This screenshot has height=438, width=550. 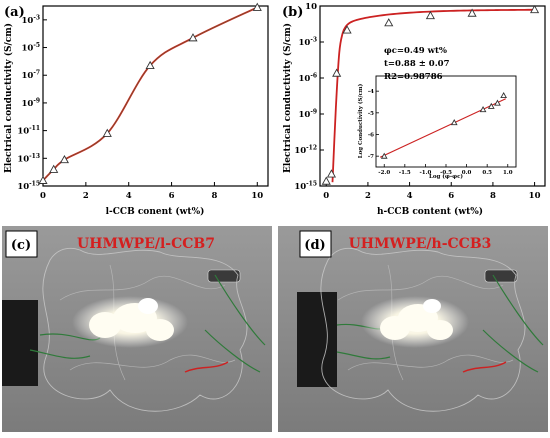 I want to click on panel-a-y-tick-label: 10⁻⁷, so click(x=30, y=76).